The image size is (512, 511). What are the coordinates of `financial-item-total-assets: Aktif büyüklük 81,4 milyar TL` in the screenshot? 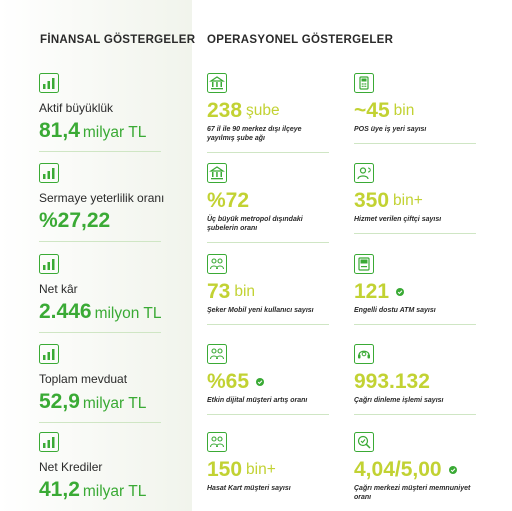 It's located at (100, 112).